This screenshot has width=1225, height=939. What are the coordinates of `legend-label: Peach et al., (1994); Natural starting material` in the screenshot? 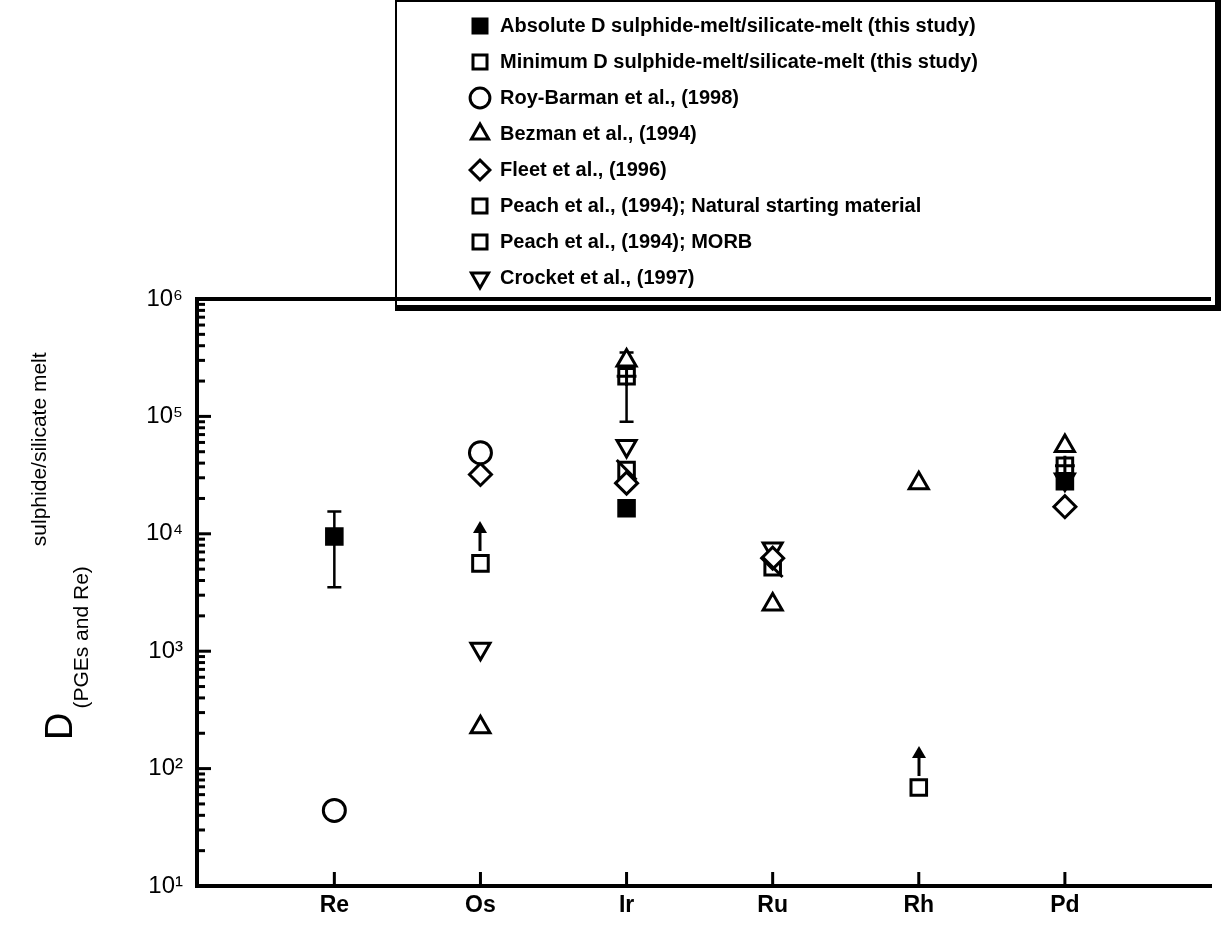 It's located at (711, 204).